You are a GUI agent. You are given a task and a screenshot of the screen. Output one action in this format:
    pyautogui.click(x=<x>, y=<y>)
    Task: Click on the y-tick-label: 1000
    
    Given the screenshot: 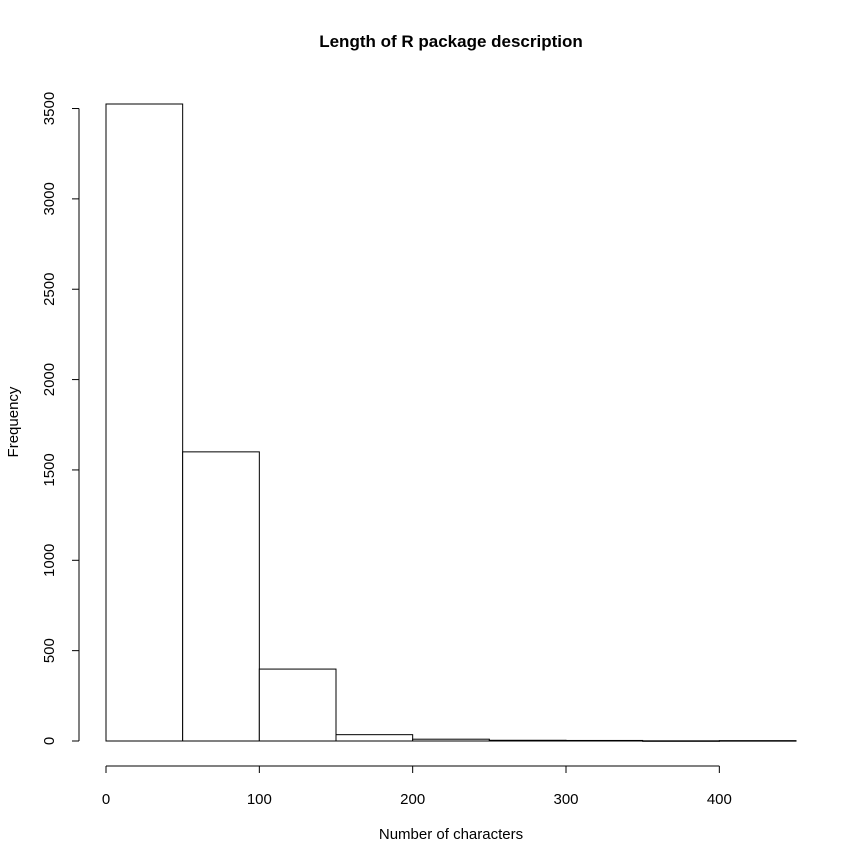 What is the action you would take?
    pyautogui.click(x=49, y=560)
    